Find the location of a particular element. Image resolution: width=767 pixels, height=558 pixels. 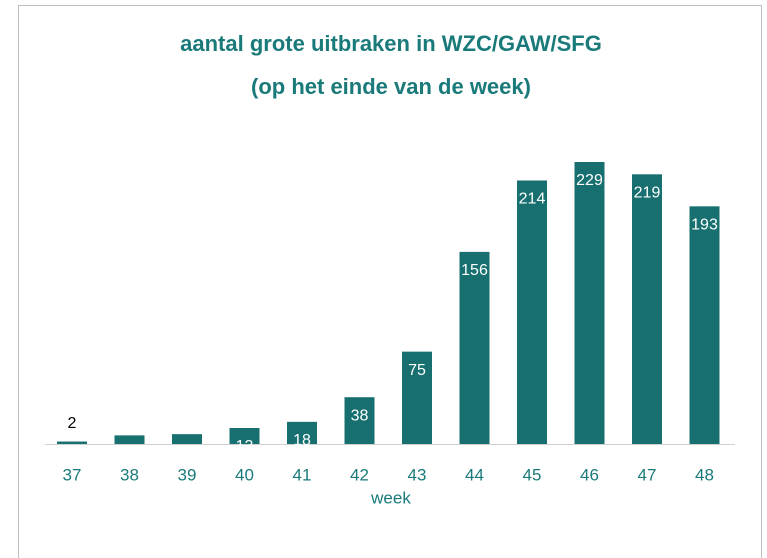

chart-title: (op het einde van de week) is located at coordinates (391, 86).